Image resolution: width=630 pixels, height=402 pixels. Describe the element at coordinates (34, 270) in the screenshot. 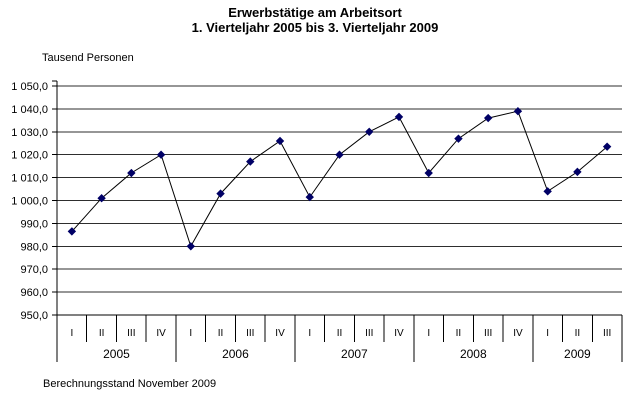

I see `y-axis-label: 970,0` at that location.